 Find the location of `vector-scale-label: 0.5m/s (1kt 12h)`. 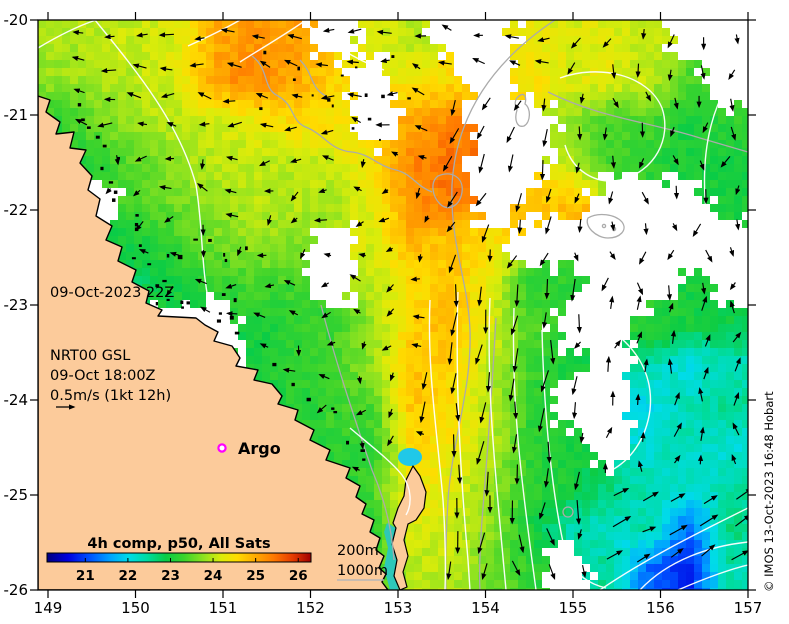

vector-scale-label: 0.5m/s (1kt 12h) is located at coordinates (110, 396).